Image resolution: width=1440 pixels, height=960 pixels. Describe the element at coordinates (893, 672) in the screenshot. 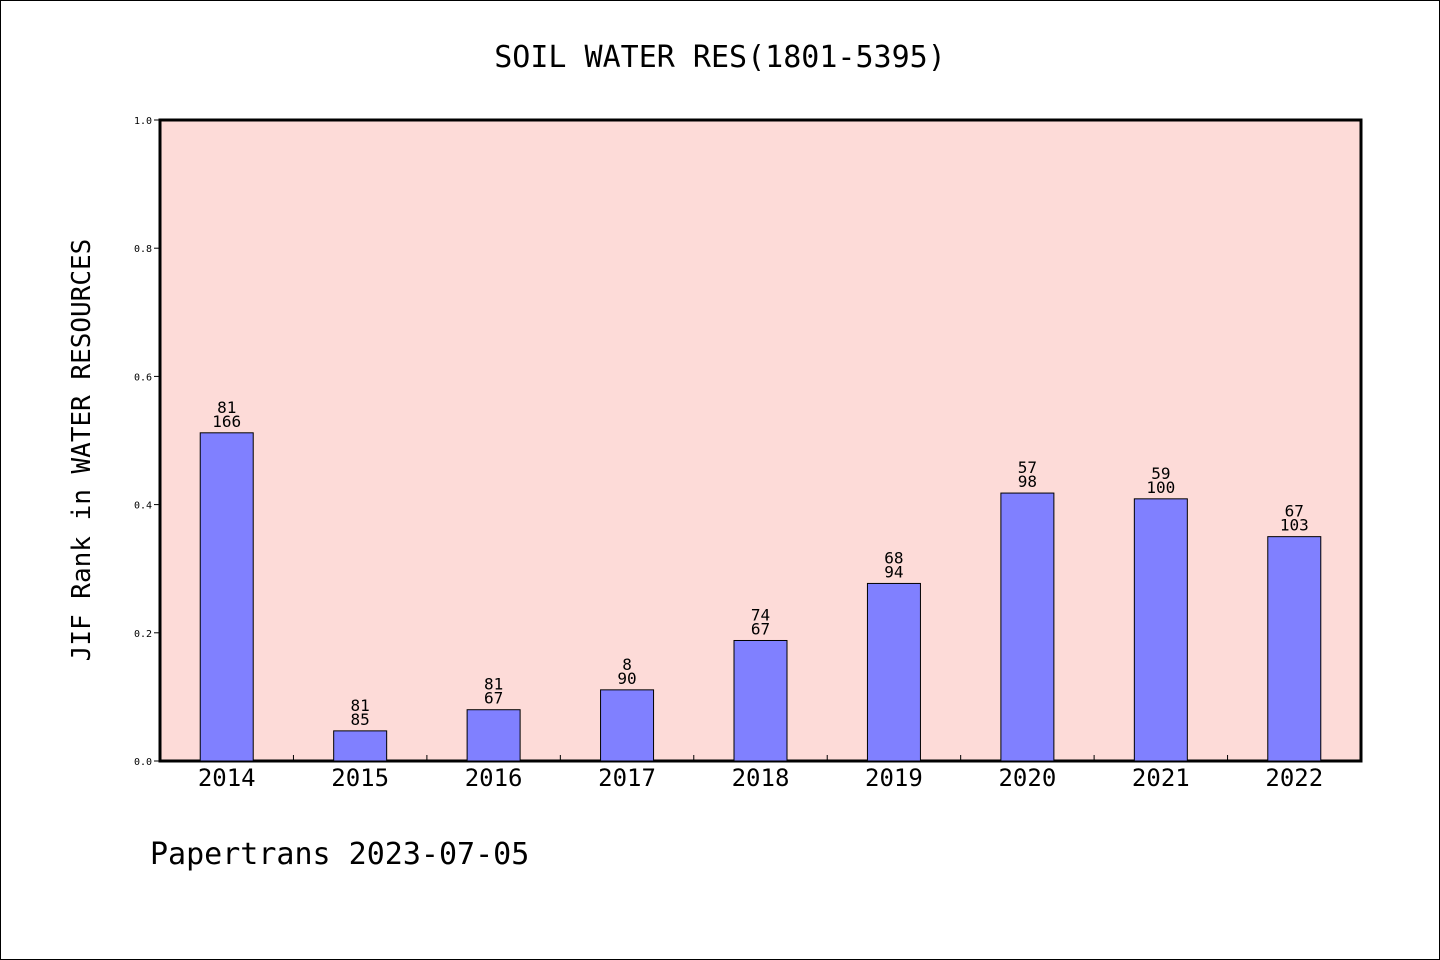

I see `bar-2019` at that location.